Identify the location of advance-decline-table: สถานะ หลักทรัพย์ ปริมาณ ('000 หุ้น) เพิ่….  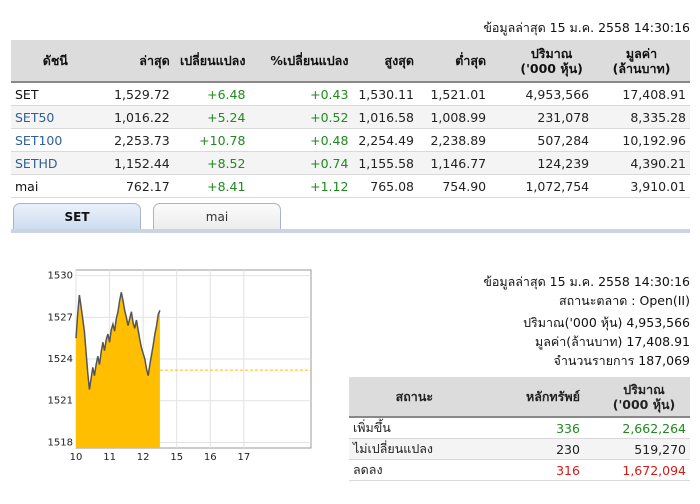
(519, 429).